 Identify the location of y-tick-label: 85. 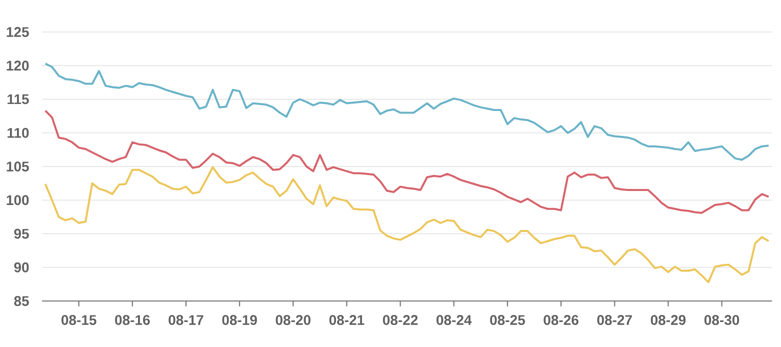
(21, 301).